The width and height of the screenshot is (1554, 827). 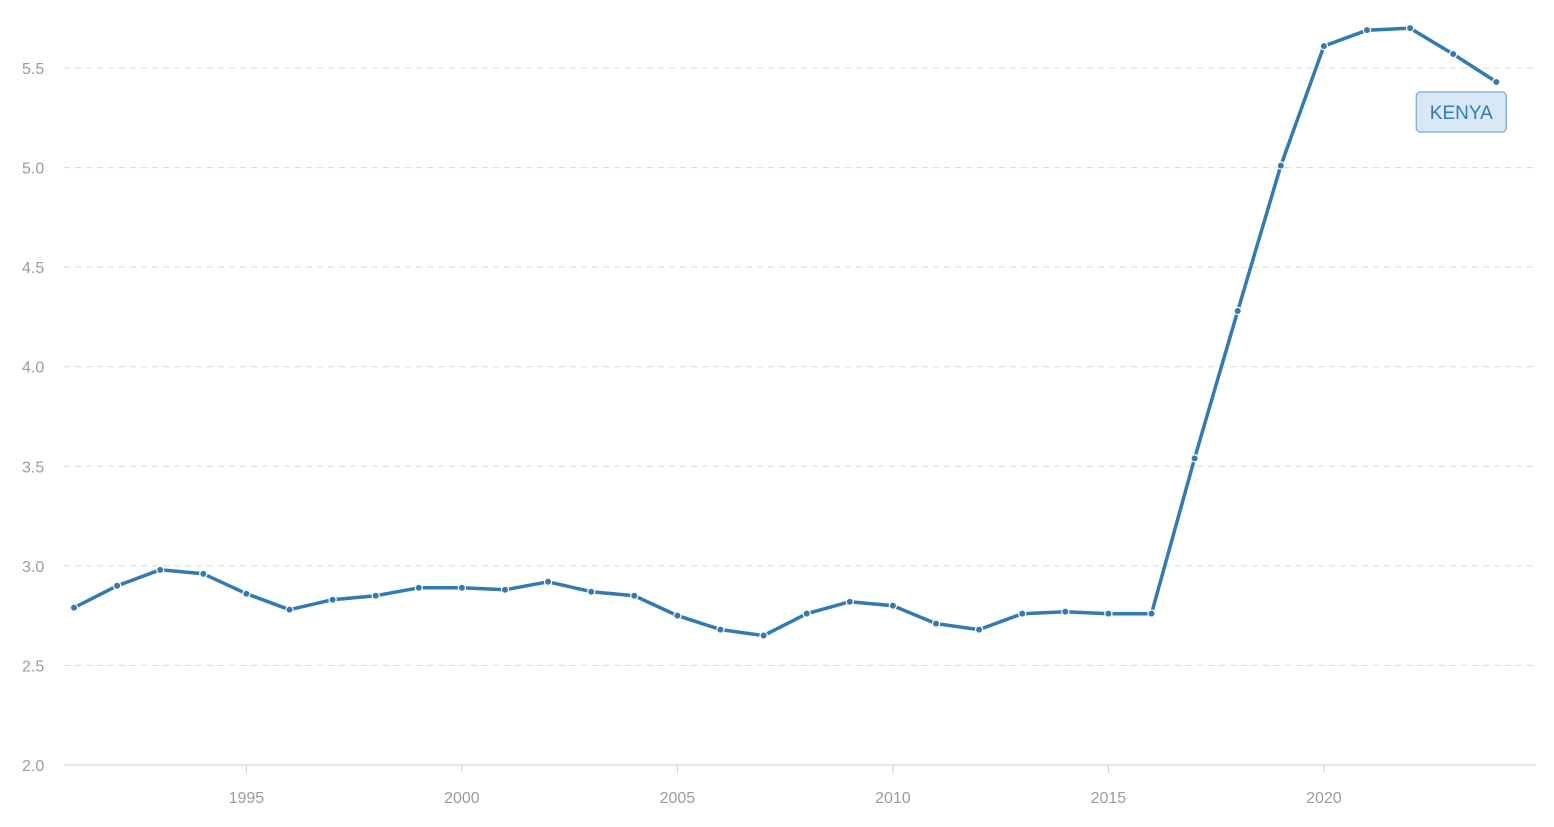 I want to click on y-tick-label: 4.0, so click(x=33, y=368).